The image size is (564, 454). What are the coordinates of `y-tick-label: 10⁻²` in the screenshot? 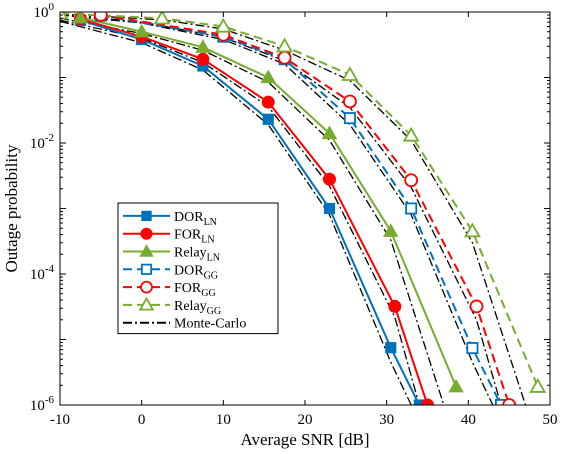 It's located at (42, 142).